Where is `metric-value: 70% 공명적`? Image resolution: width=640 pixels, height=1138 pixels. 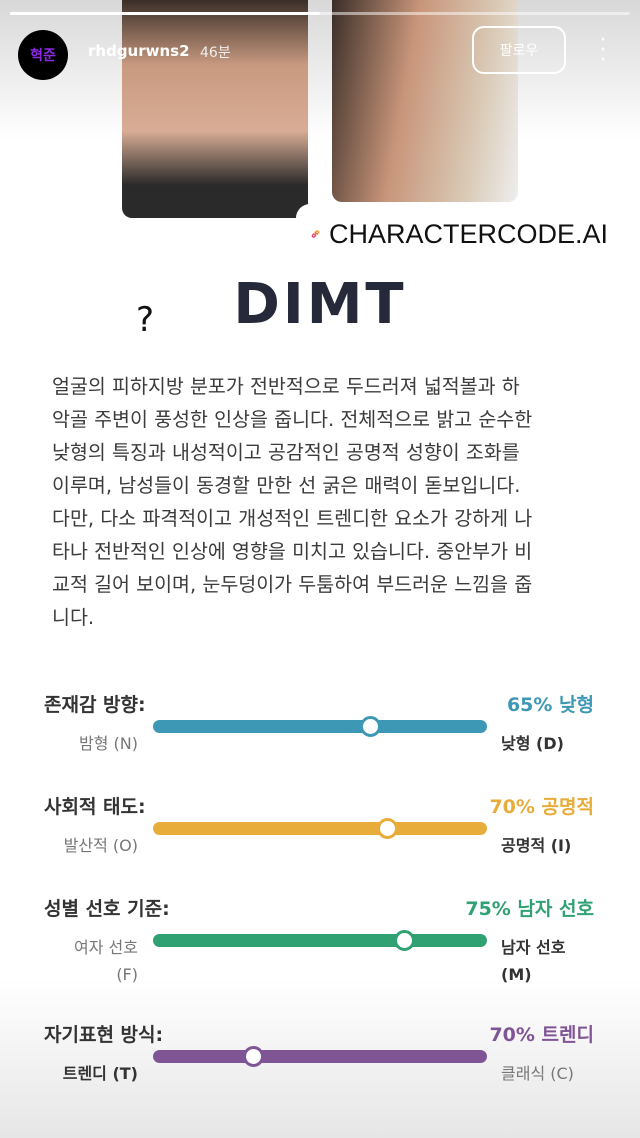
metric-value: 70% 공명적 is located at coordinates (541, 807).